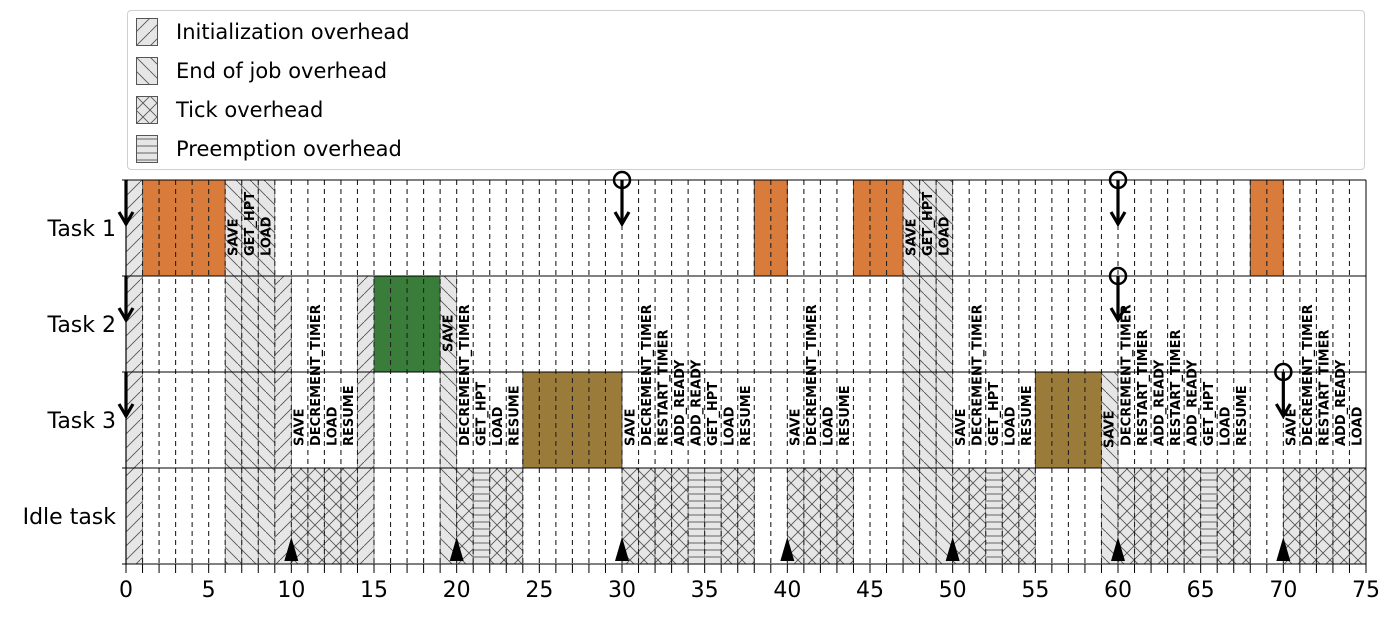 The height and width of the screenshot is (619, 1391). What do you see at coordinates (293, 32) in the screenshot?
I see `legend-label: Initialization overhead` at bounding box center [293, 32].